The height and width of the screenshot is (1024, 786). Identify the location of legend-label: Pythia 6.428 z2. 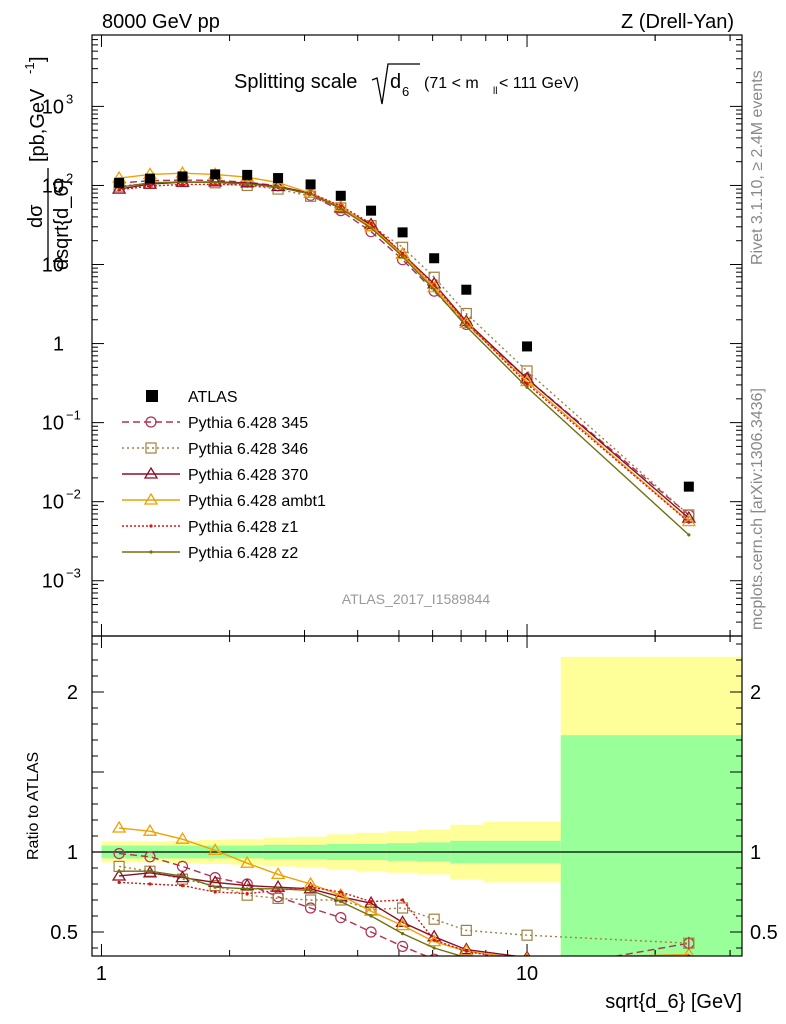
(243, 553).